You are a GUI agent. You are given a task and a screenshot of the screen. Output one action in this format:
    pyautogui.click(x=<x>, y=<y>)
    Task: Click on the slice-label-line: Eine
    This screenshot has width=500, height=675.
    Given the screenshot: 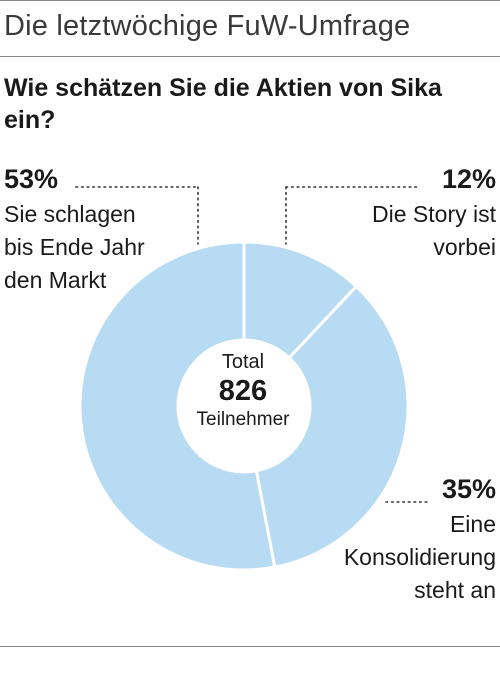 What is the action you would take?
    pyautogui.click(x=472, y=524)
    